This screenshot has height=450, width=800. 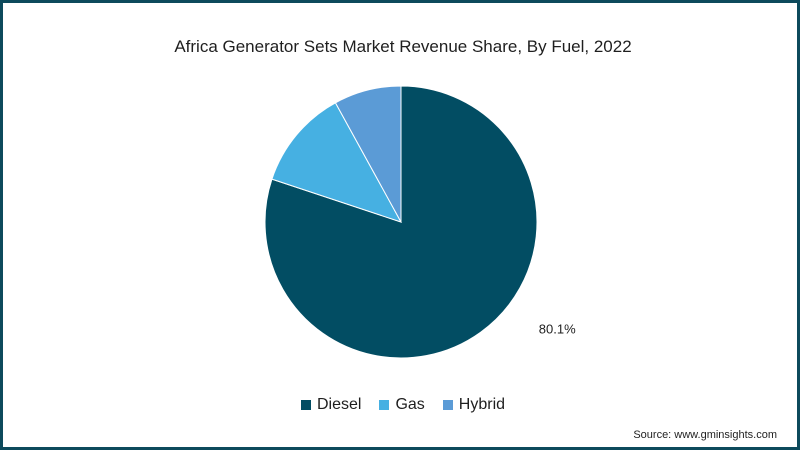 I want to click on legend-item-diesel: Diesel, so click(x=331, y=405).